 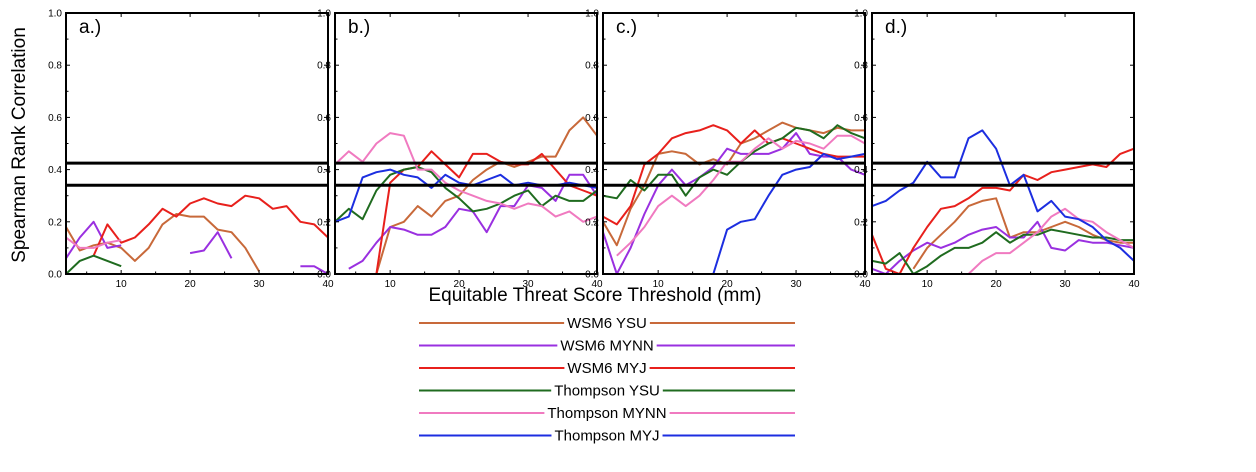 I want to click on legend-item: WSM6 YSU, so click(x=607, y=323).